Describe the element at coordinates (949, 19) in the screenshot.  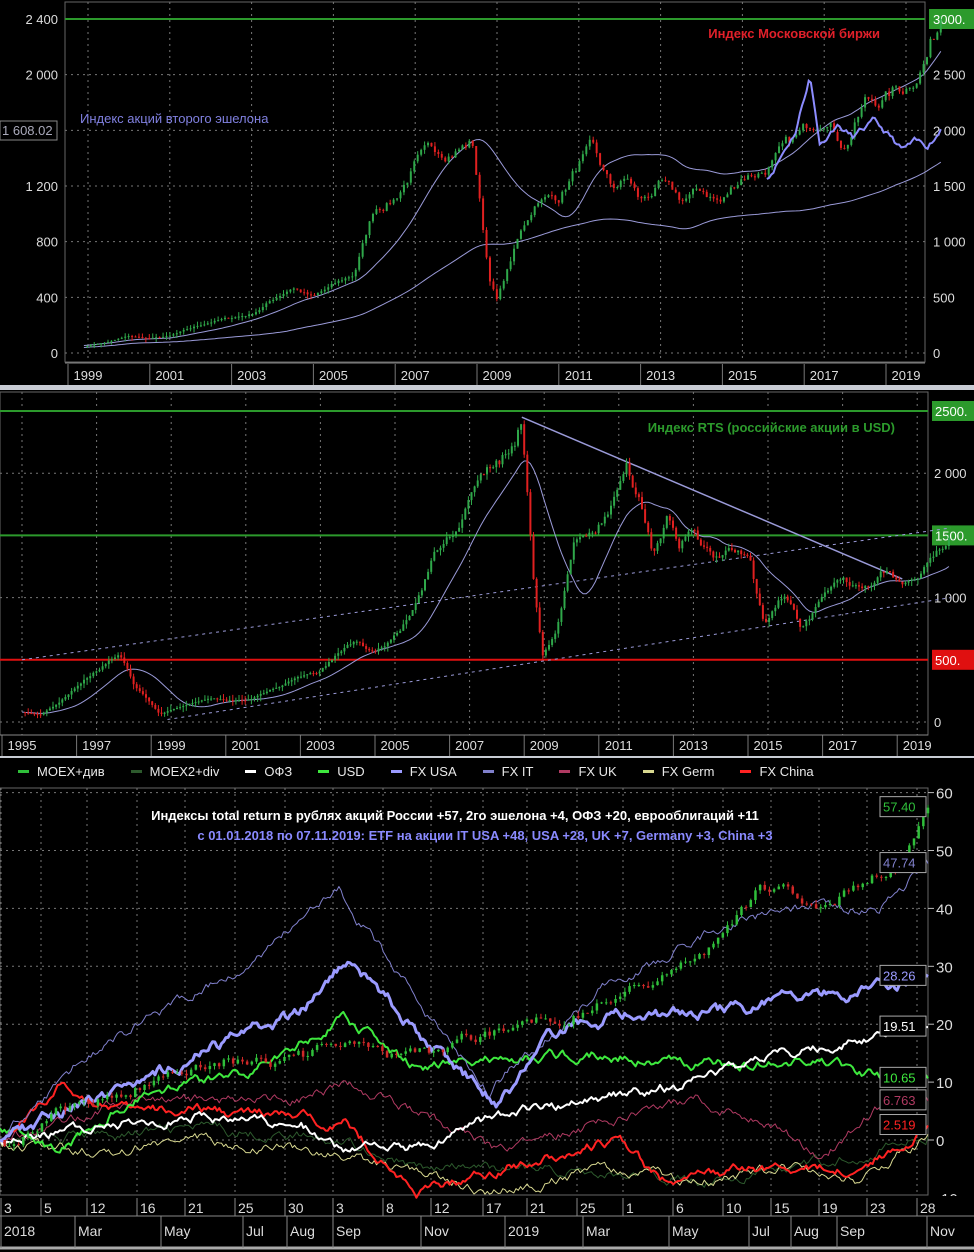
I see `level-label: 3000.` at that location.